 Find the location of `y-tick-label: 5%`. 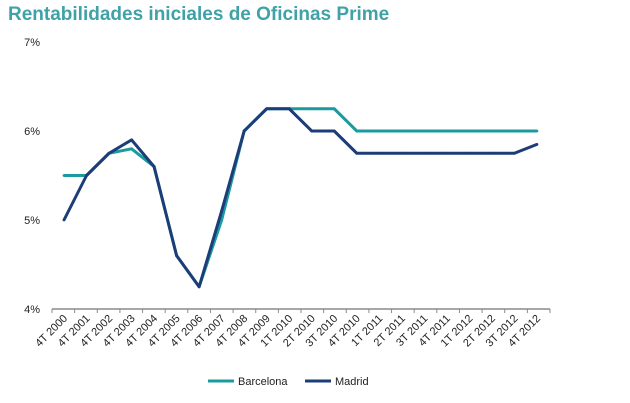

y-tick-label: 5% is located at coordinates (32, 221).